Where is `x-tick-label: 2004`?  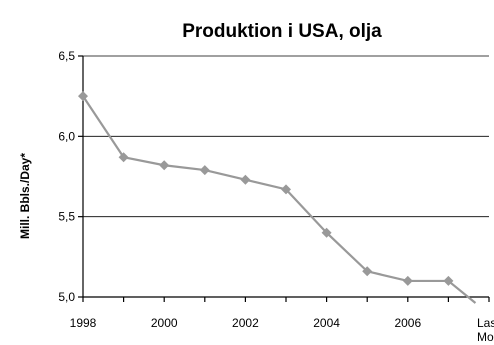 x-tick-label: 2004 is located at coordinates (326, 323).